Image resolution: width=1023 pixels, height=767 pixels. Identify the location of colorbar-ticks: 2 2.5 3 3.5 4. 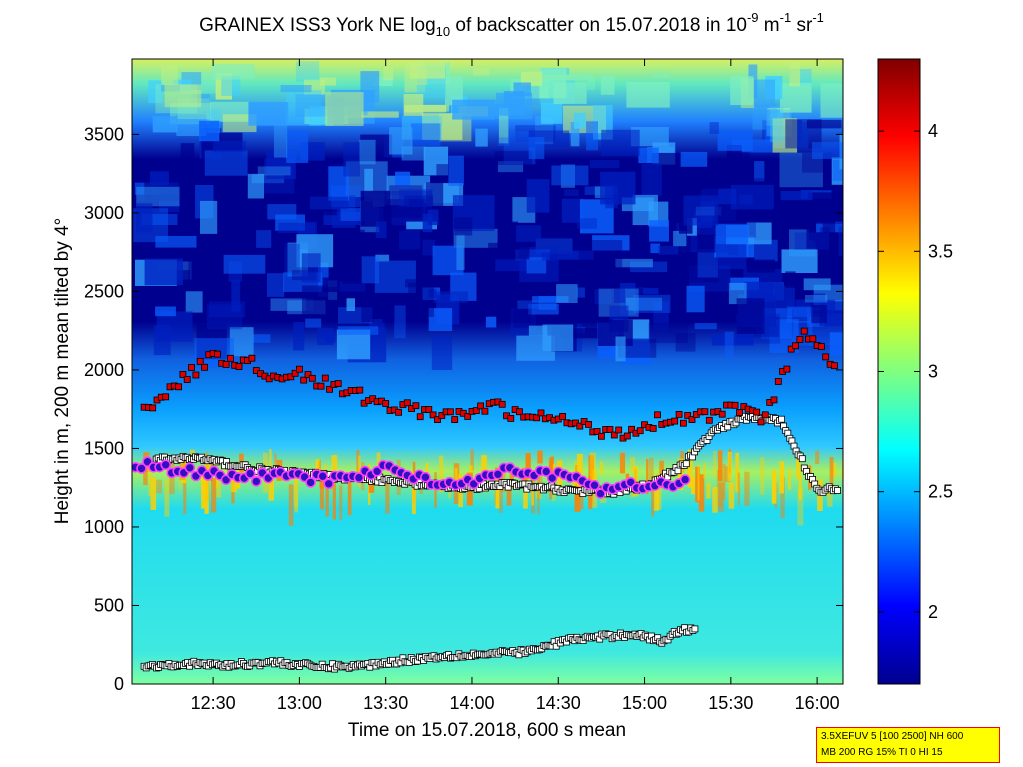
(915, 371).